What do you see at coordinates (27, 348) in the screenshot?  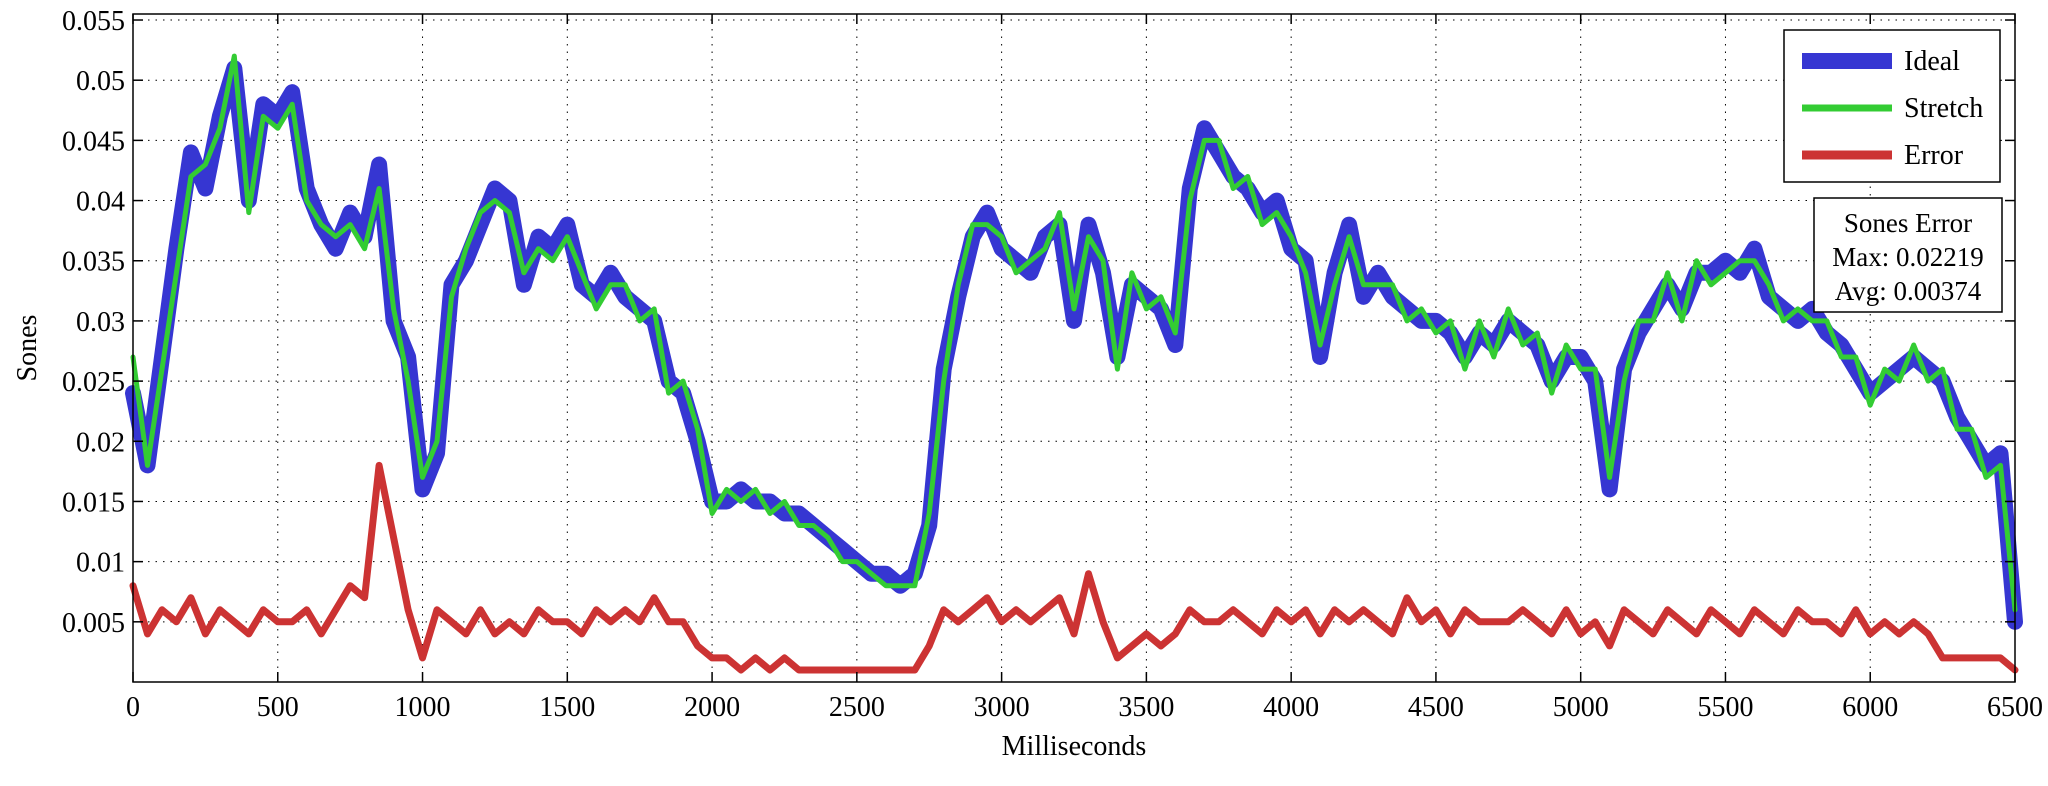 I see `y-axis-label: Sones` at bounding box center [27, 348].